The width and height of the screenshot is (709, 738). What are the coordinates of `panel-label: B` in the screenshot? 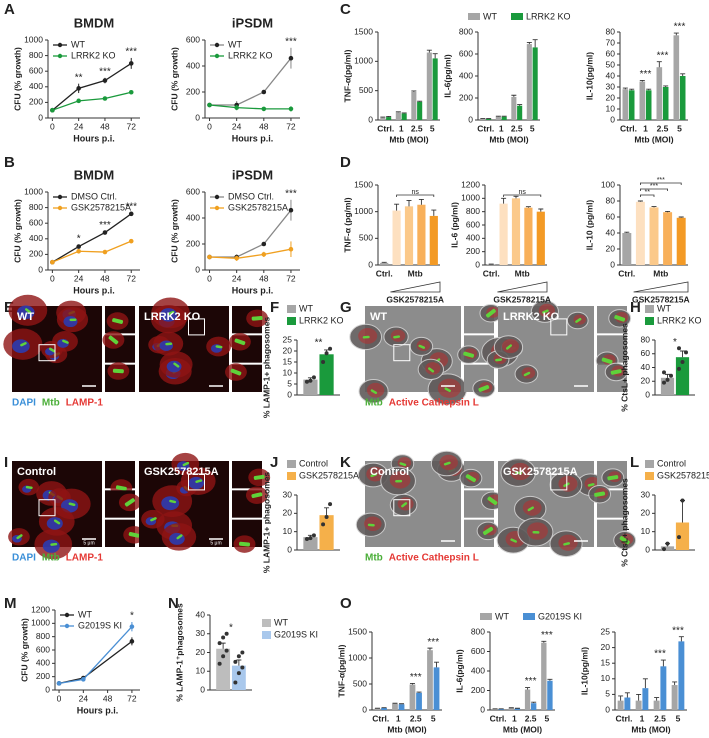 It's located at (9, 162).